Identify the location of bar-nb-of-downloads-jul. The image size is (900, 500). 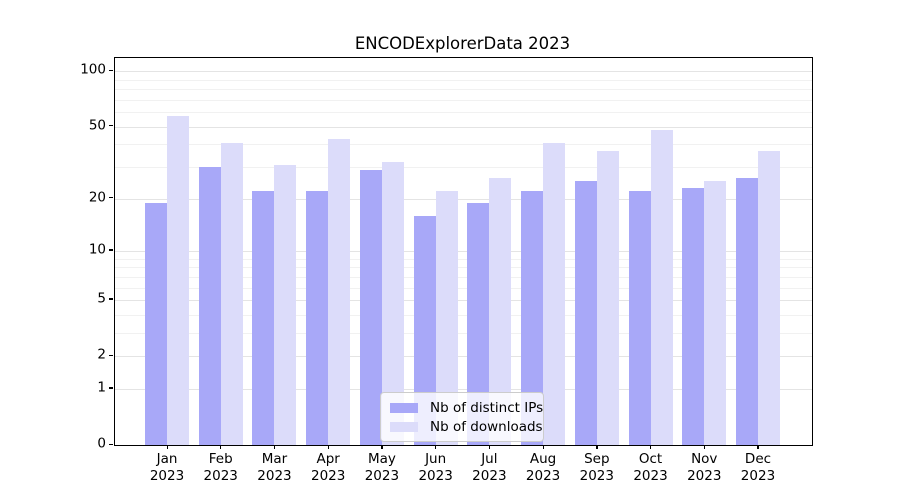
(500, 311).